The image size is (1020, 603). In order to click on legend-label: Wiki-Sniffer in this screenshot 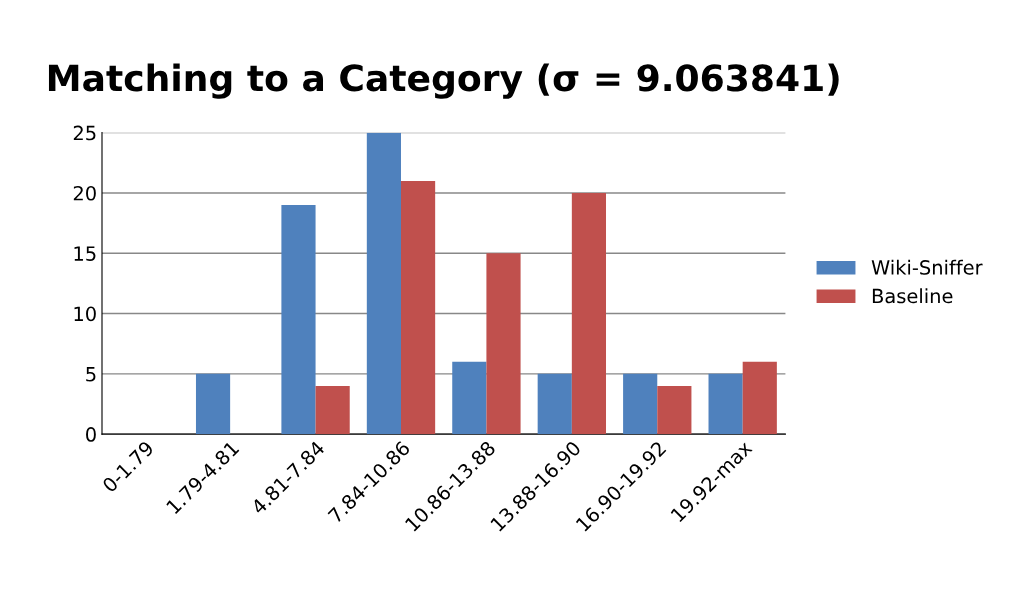, I will do `click(927, 267)`.